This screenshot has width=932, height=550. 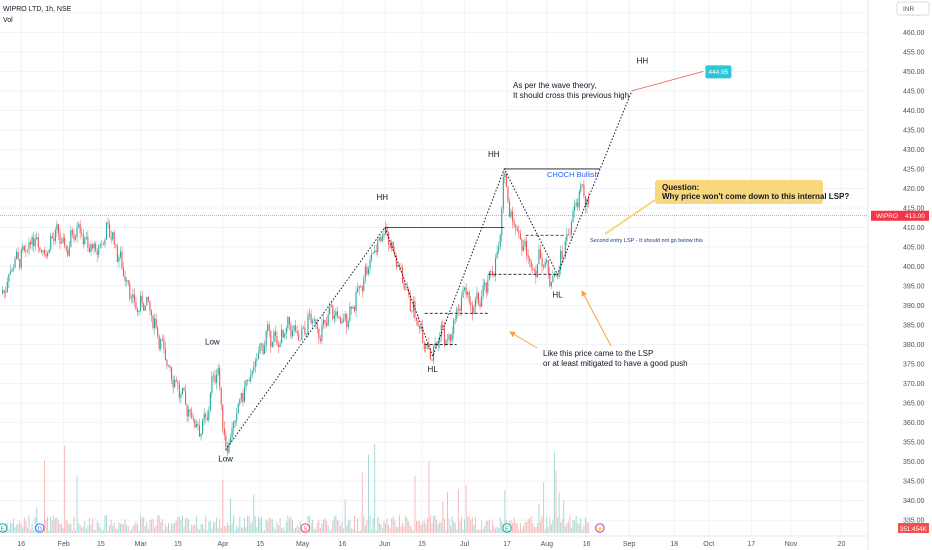 I want to click on question-box, so click(x=739, y=192).